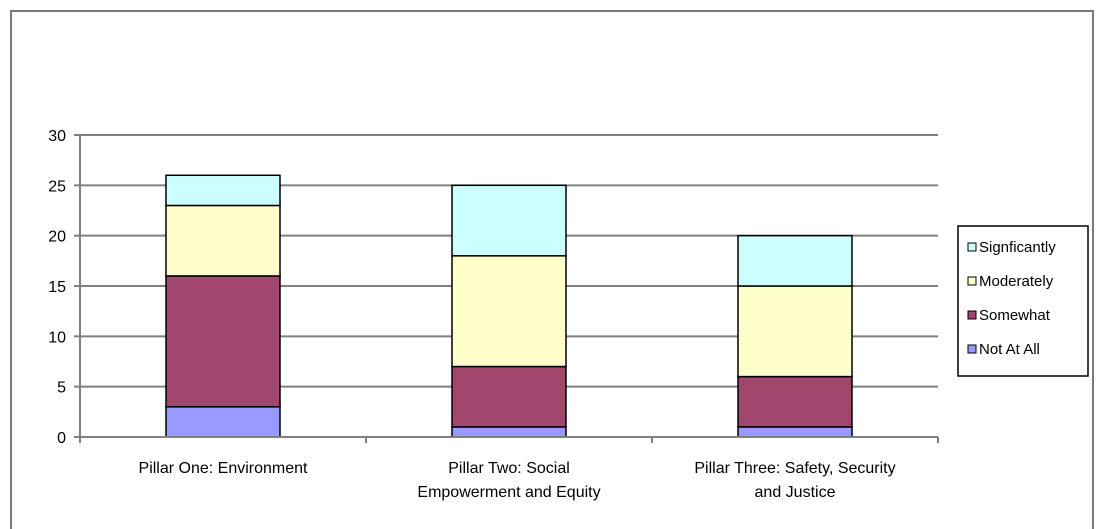 The width and height of the screenshot is (1098, 529). I want to click on y-tick-label: 0, so click(61, 438).